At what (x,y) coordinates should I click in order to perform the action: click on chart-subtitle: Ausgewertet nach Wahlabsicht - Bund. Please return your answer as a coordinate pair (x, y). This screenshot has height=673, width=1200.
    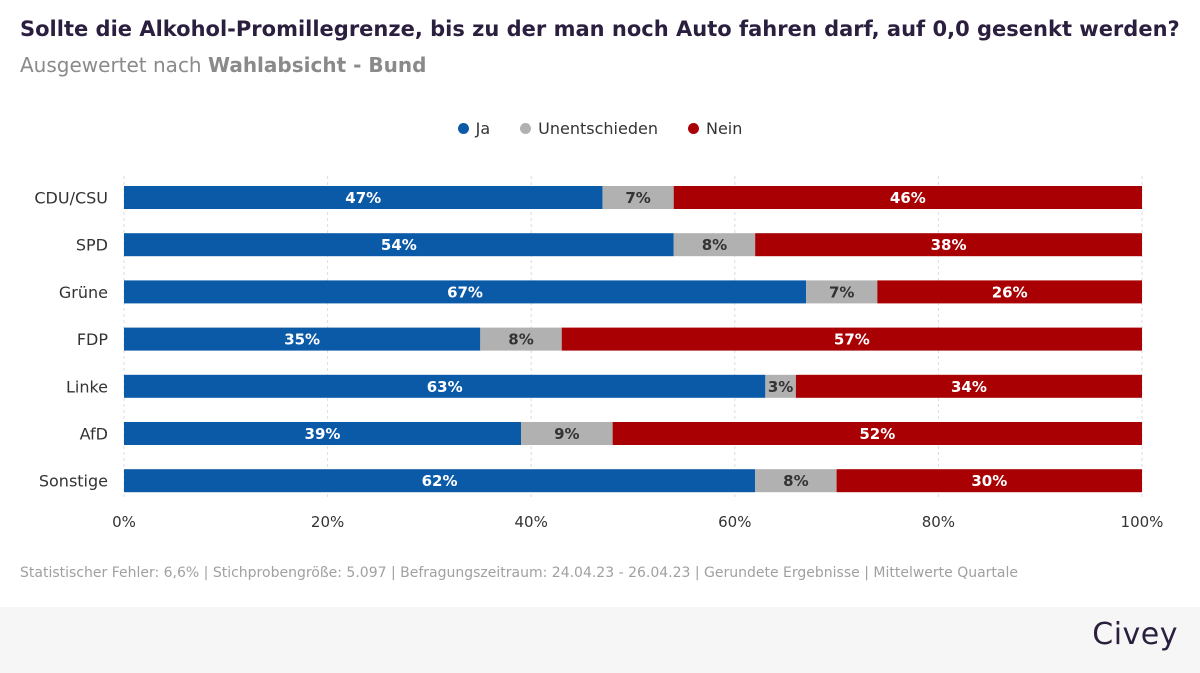
    Looking at the image, I should click on (223, 65).